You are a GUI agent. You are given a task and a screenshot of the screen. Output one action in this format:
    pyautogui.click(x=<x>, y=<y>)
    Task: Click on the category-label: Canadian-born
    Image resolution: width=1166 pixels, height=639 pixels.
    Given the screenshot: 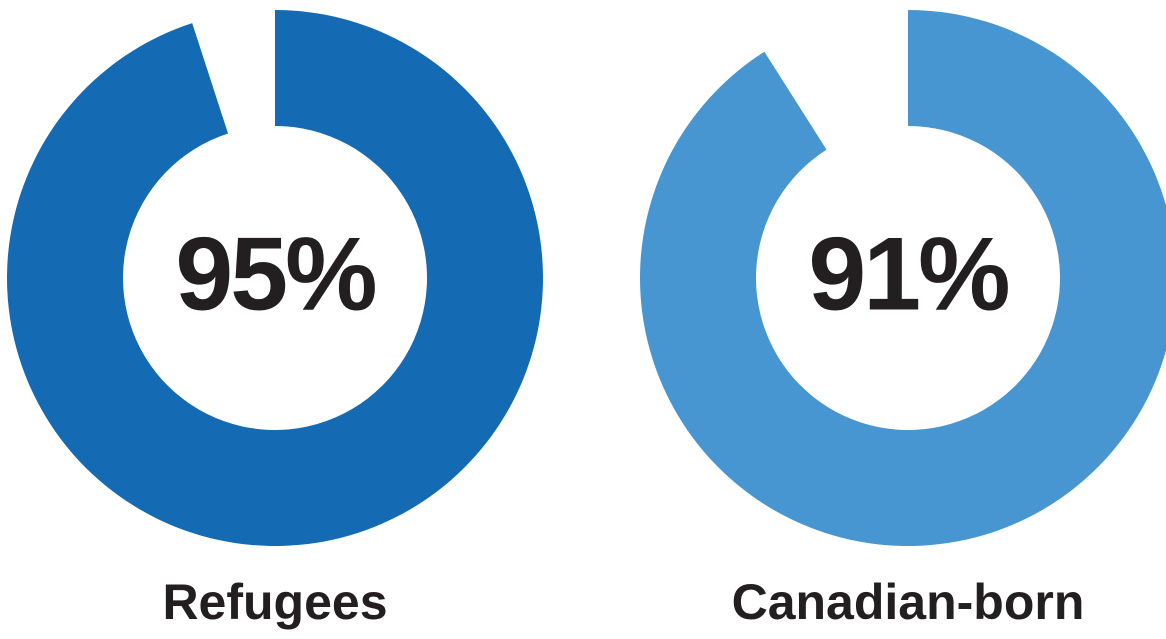 What is the action you would take?
    pyautogui.click(x=908, y=602)
    